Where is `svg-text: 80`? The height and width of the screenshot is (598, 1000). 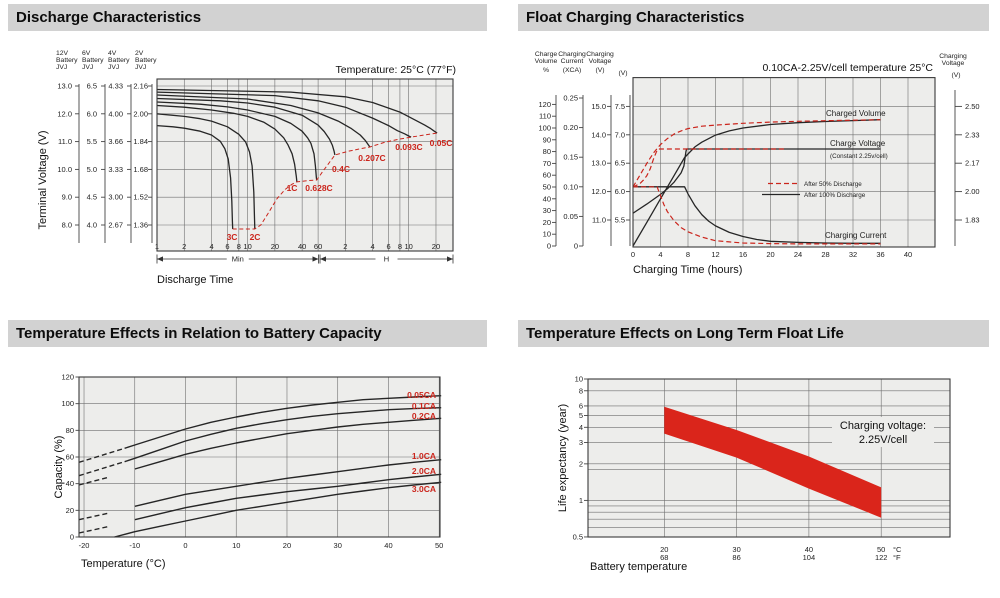 svg-text: 80 is located at coordinates (547, 151).